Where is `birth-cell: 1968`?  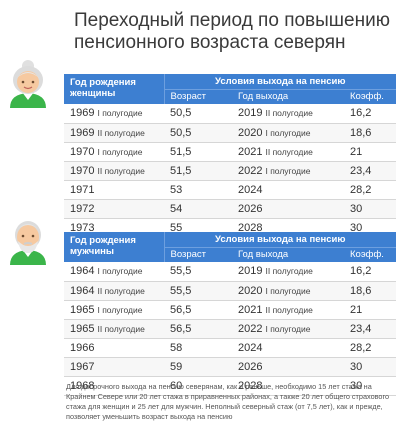
birth-cell: 1968 is located at coordinates (114, 386).